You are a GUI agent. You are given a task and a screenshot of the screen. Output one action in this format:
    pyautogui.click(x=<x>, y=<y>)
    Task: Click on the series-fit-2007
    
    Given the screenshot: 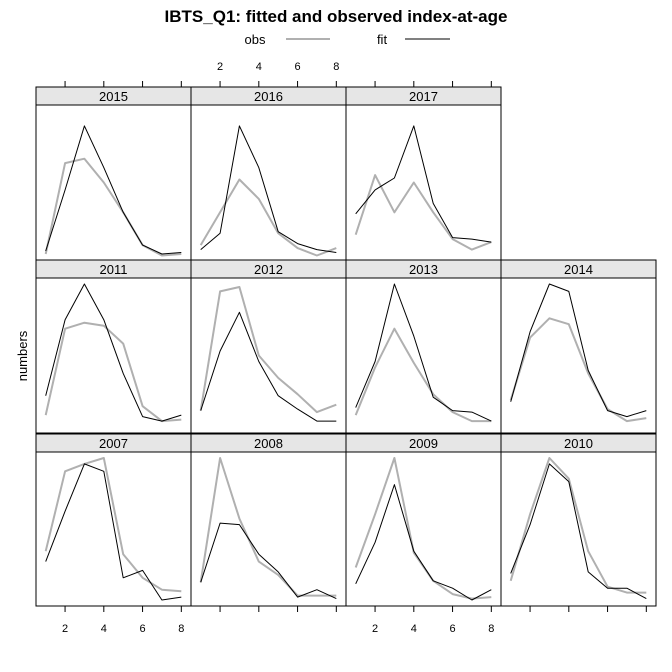 What is the action you would take?
    pyautogui.click(x=113, y=532)
    